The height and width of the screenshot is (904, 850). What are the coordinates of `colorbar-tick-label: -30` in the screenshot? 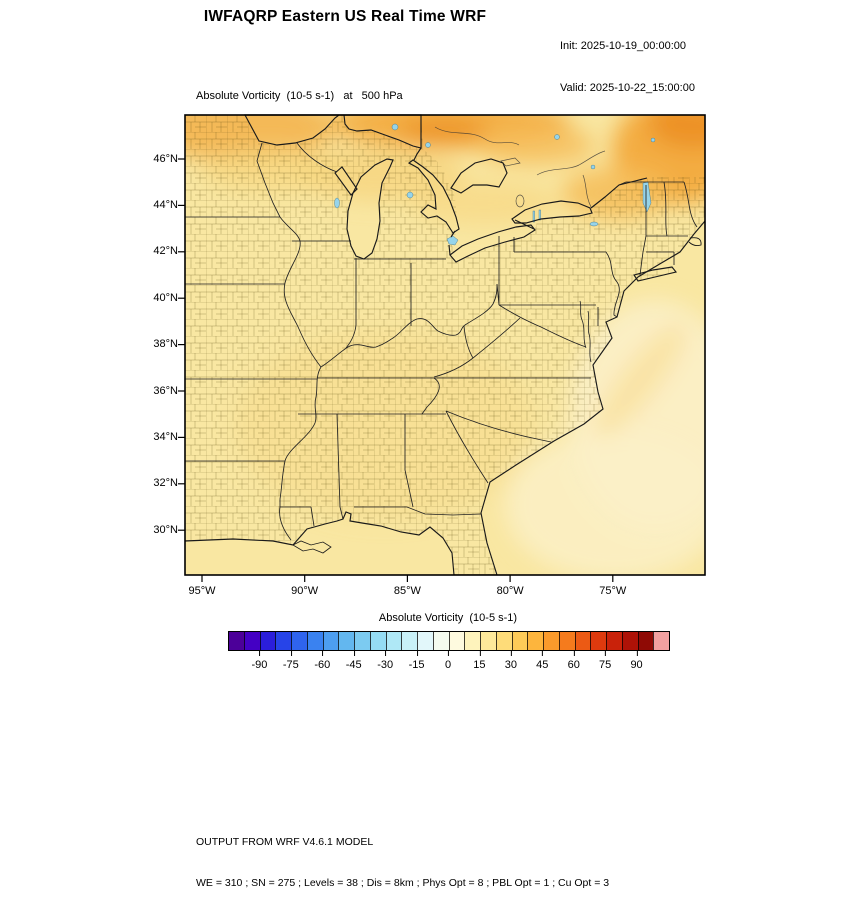 It's located at (385, 660).